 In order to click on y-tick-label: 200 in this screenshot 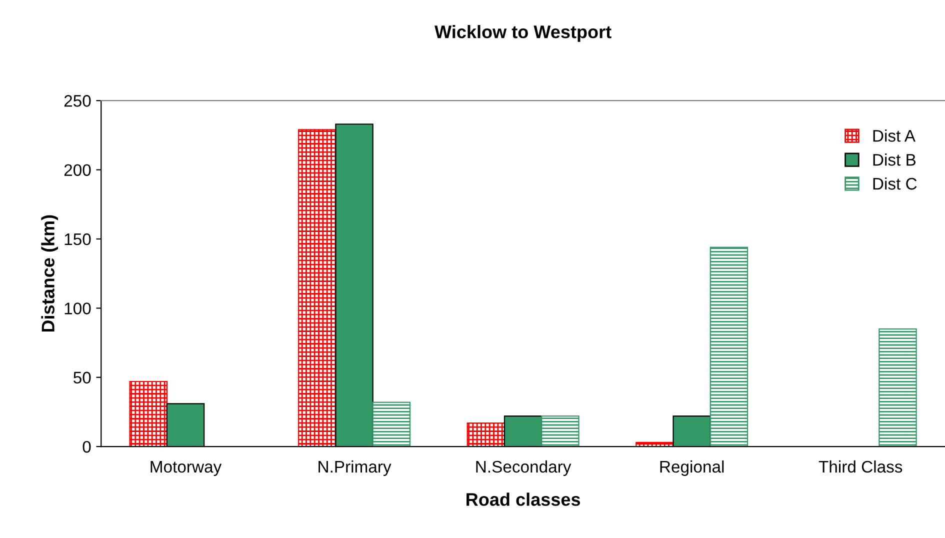, I will do `click(77, 170)`.